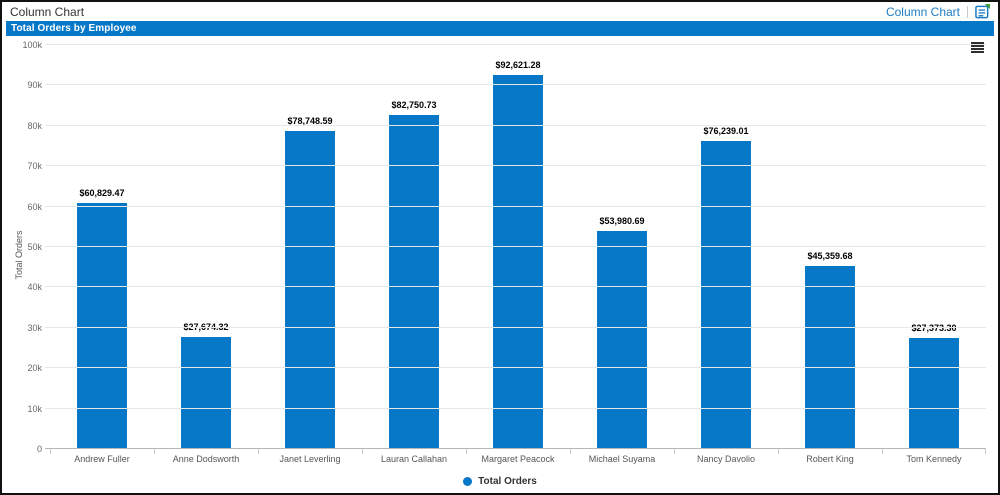  I want to click on legend-item-total-orders: Total Orders, so click(500, 481).